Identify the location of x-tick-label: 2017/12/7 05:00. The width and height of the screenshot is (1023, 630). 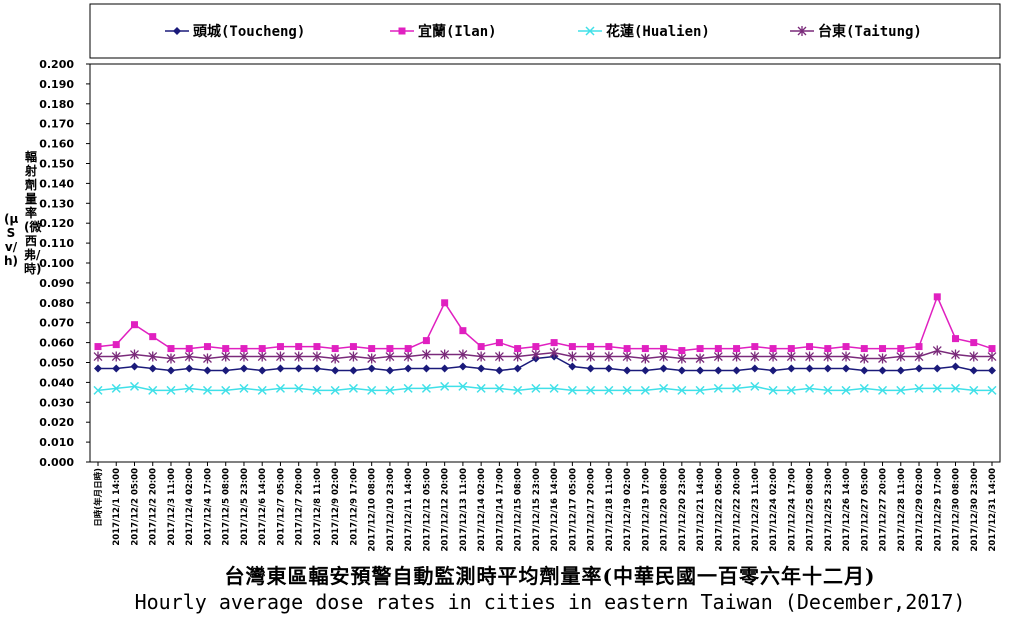
(281, 507).